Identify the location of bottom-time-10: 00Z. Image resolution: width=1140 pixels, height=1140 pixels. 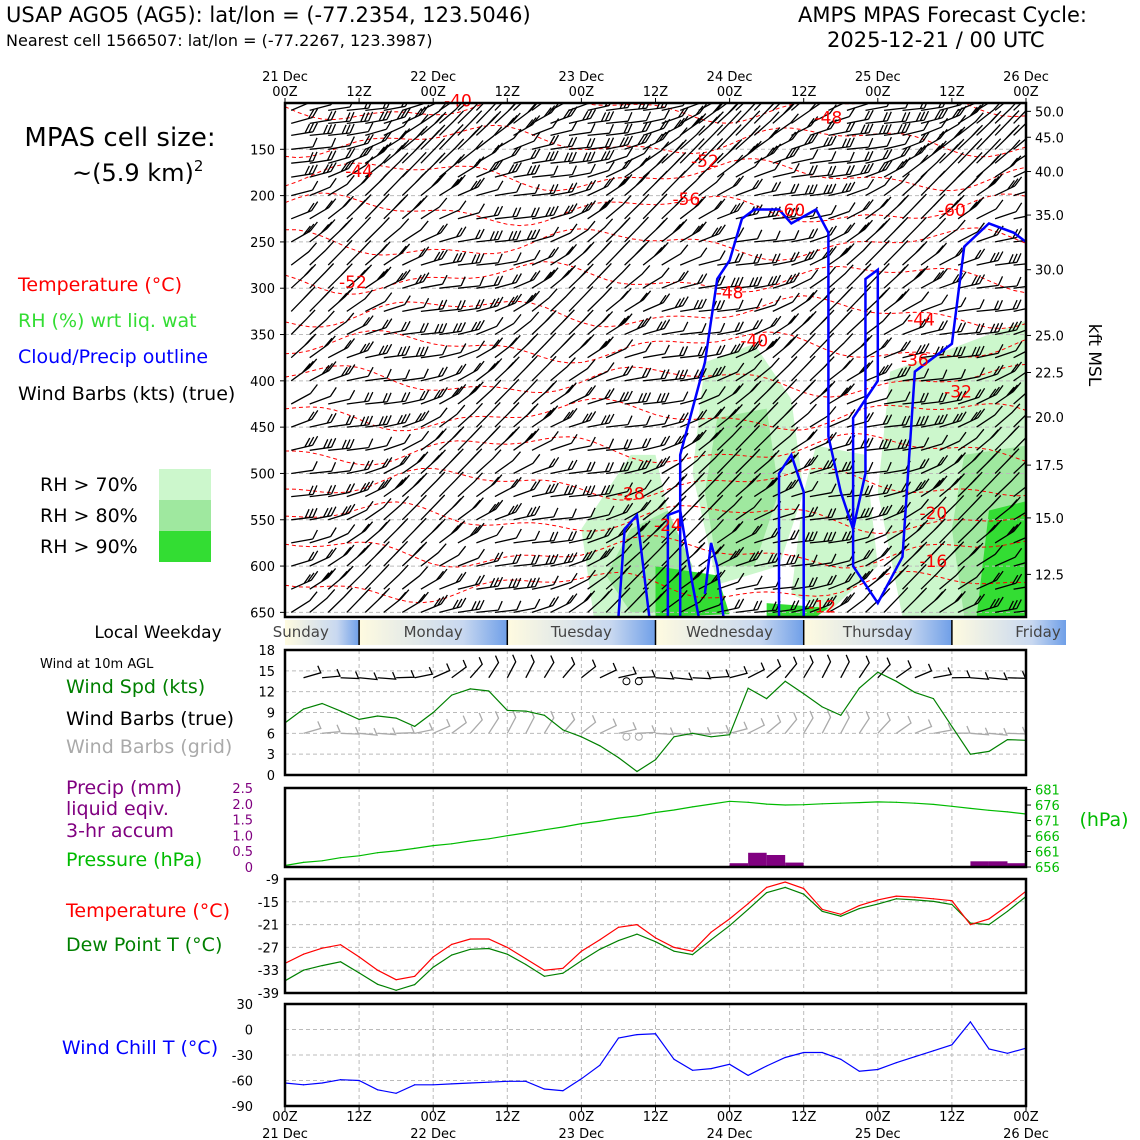
(1026, 1117).